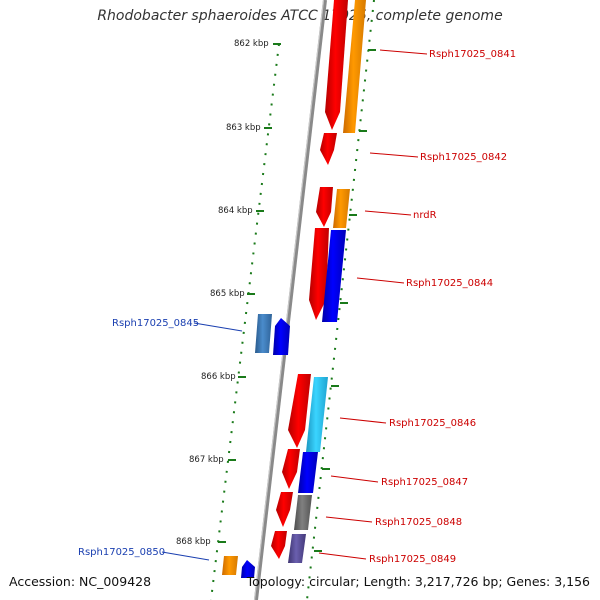  I want to click on tick-label-867: 867 kbp, so click(206, 460).